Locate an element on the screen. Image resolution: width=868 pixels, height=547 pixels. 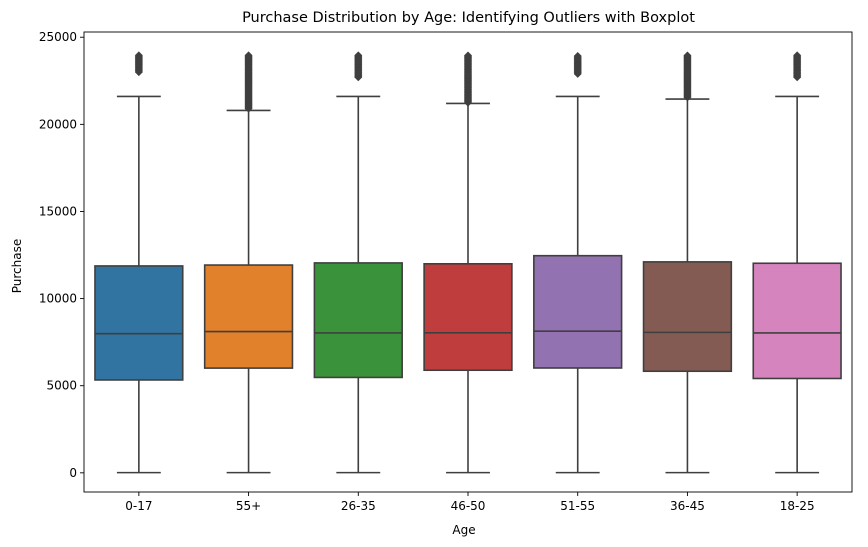
x-tick-label: 18-25 is located at coordinates (797, 506).